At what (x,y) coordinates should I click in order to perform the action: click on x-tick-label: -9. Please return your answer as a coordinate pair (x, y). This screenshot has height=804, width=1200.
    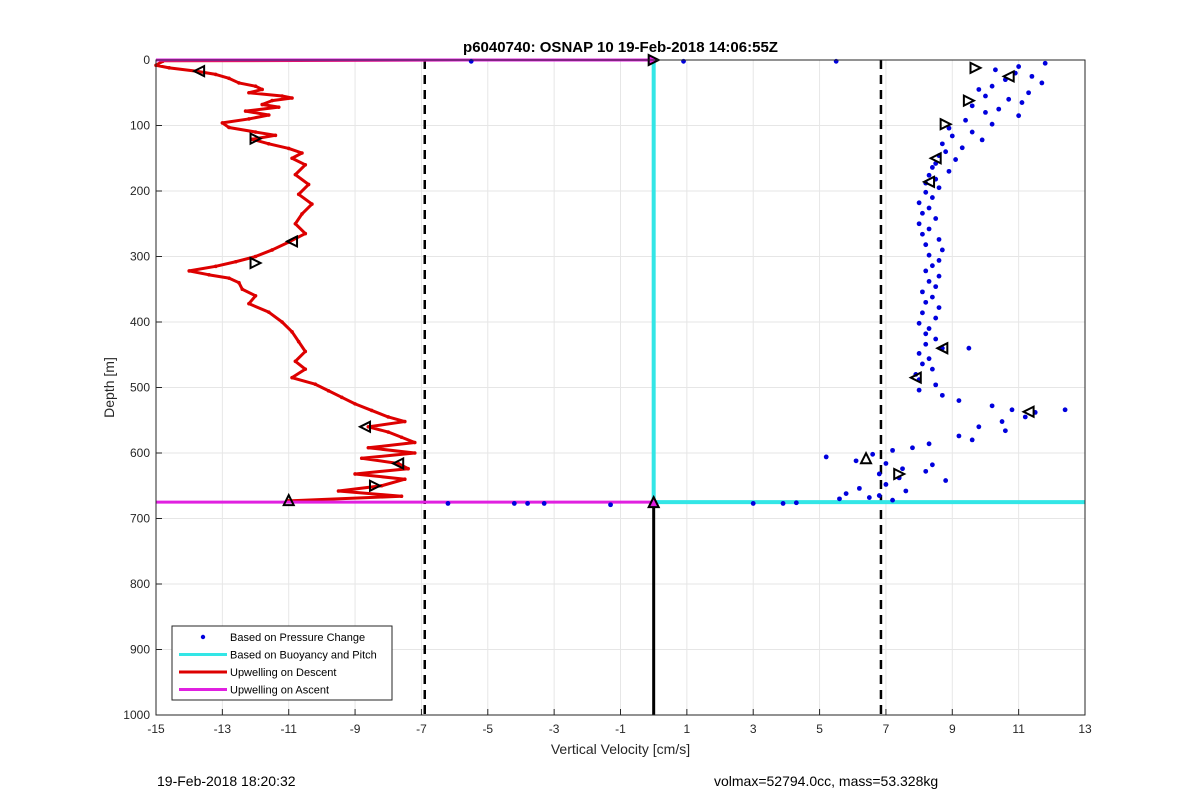
    Looking at the image, I should click on (355, 729).